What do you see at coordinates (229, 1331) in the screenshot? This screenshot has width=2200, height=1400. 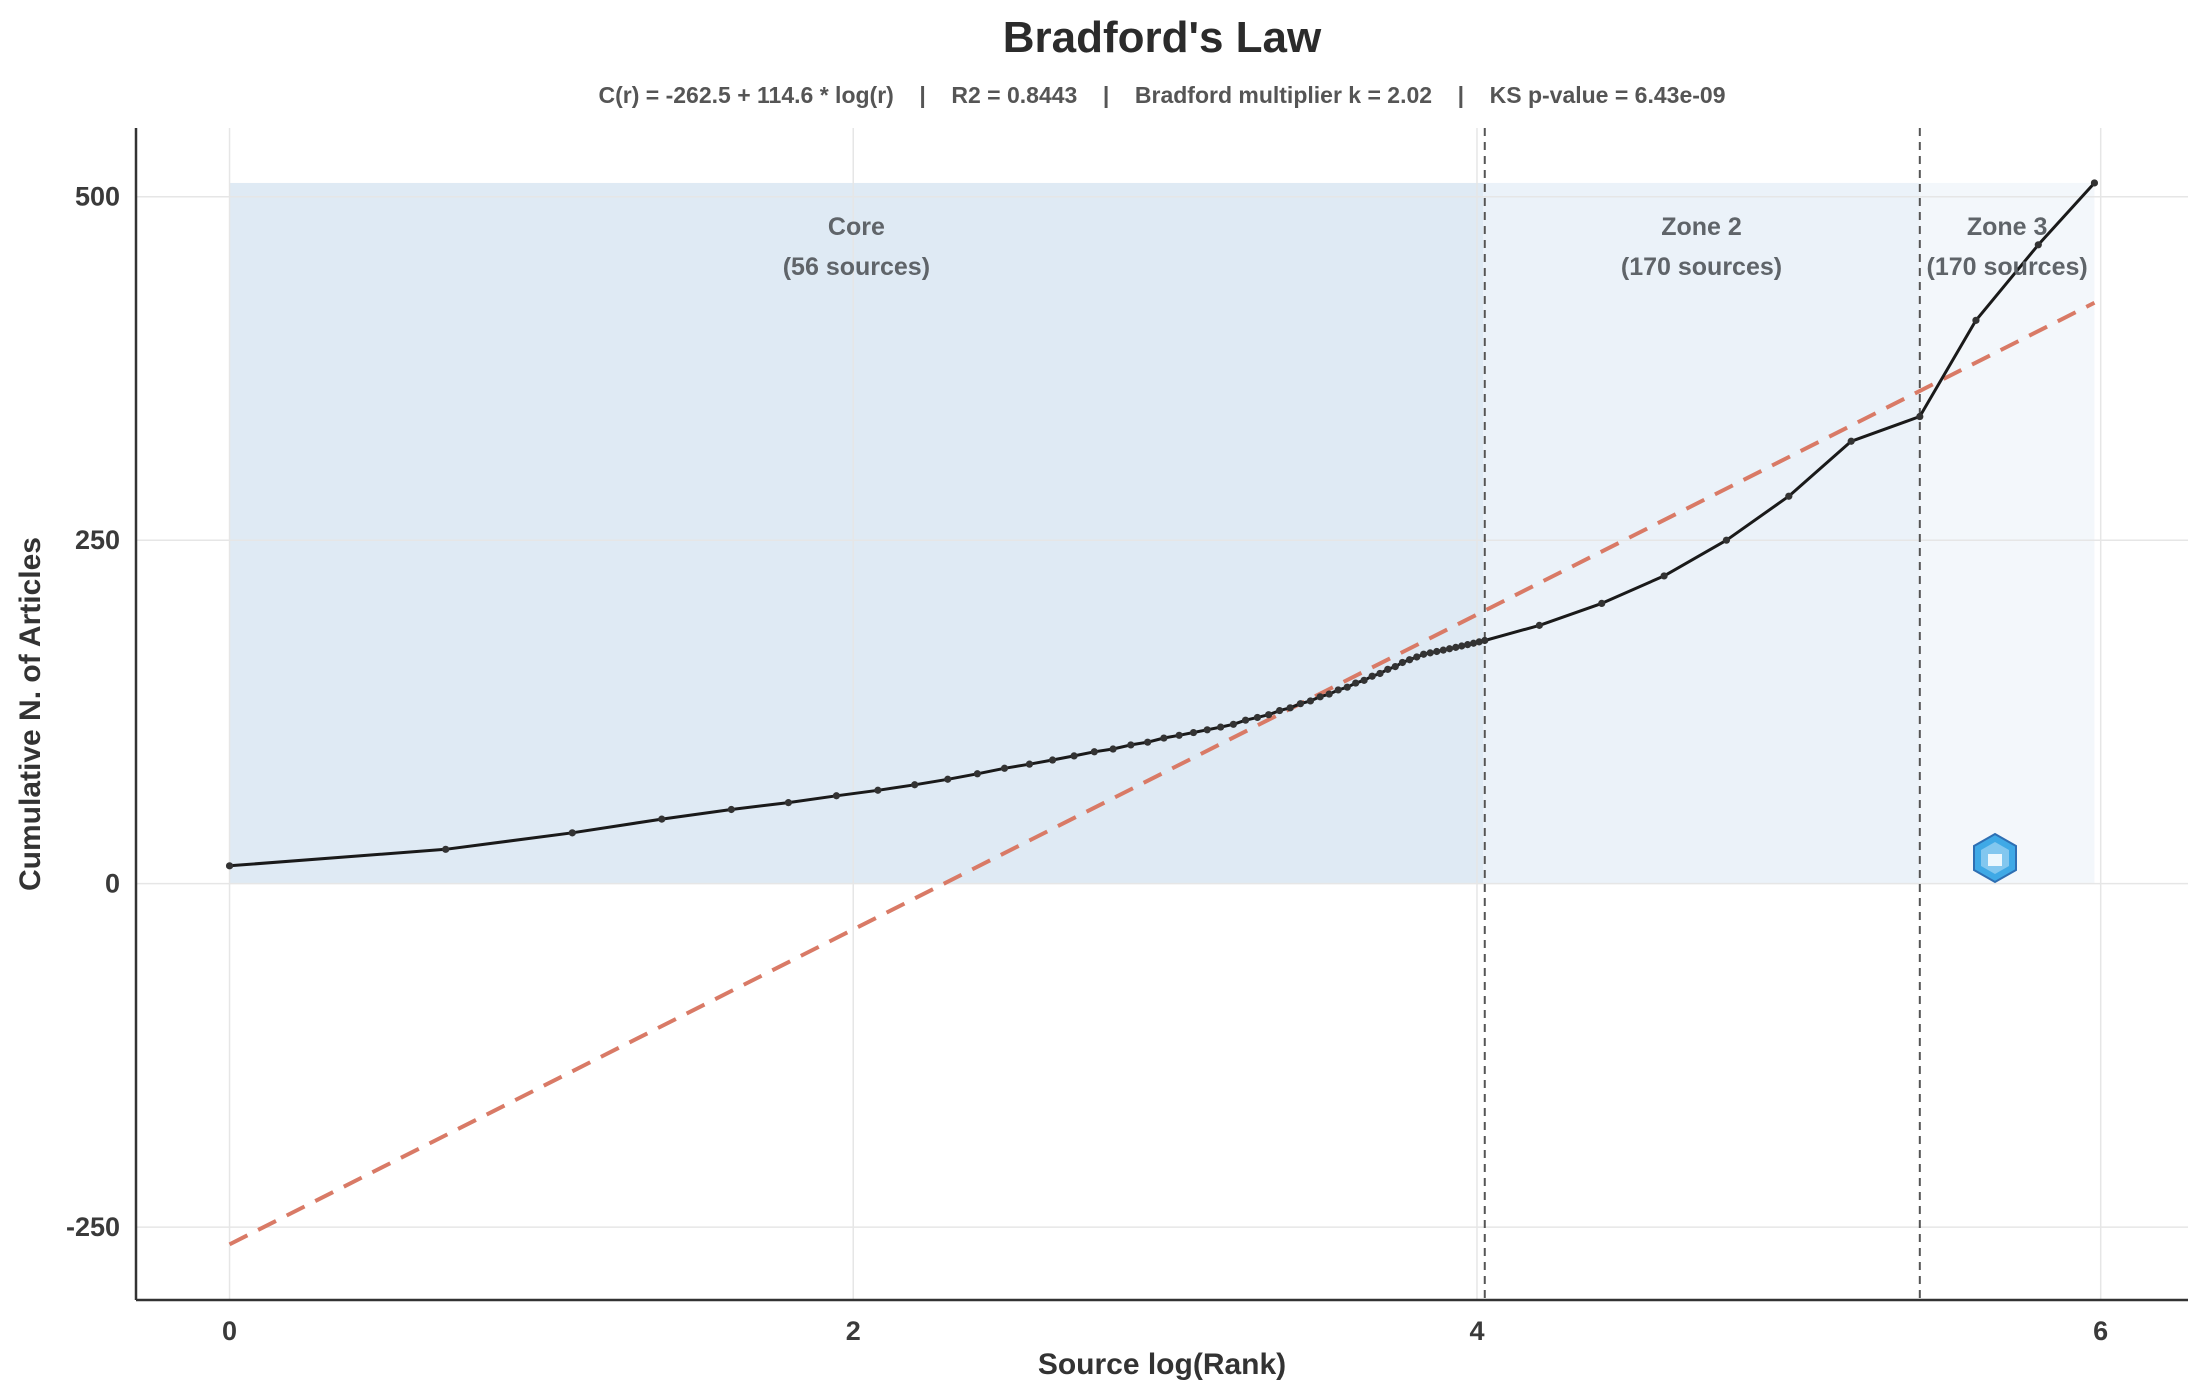 I see `x-tick-label-0: 0` at bounding box center [229, 1331].